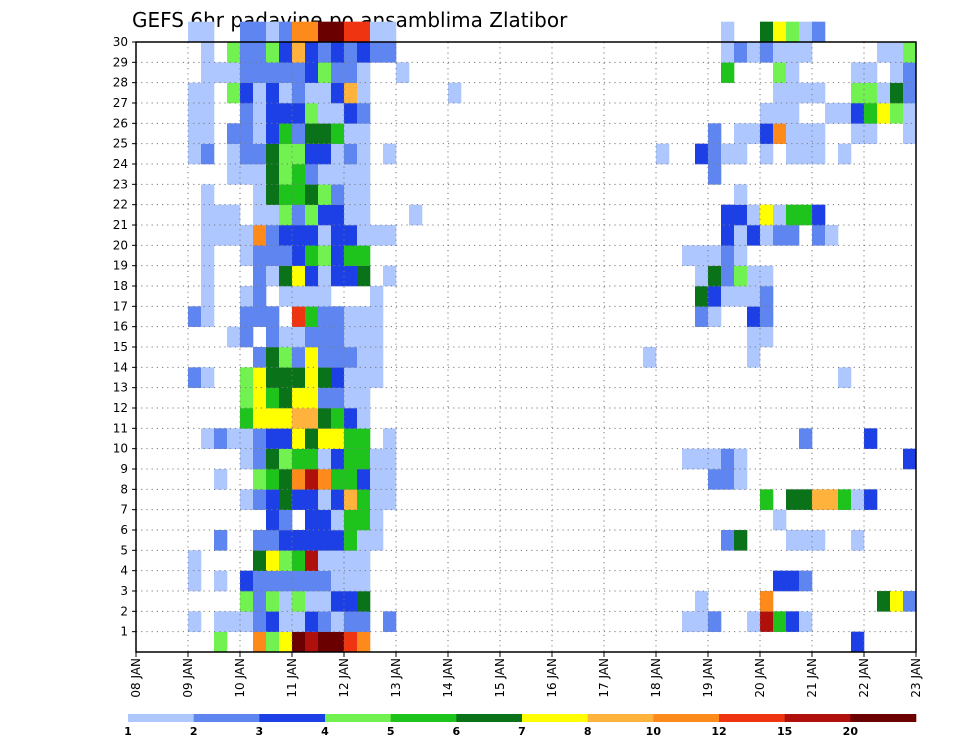 The height and width of the screenshot is (742, 960). I want to click on y-tick-label: 28, so click(120, 83).